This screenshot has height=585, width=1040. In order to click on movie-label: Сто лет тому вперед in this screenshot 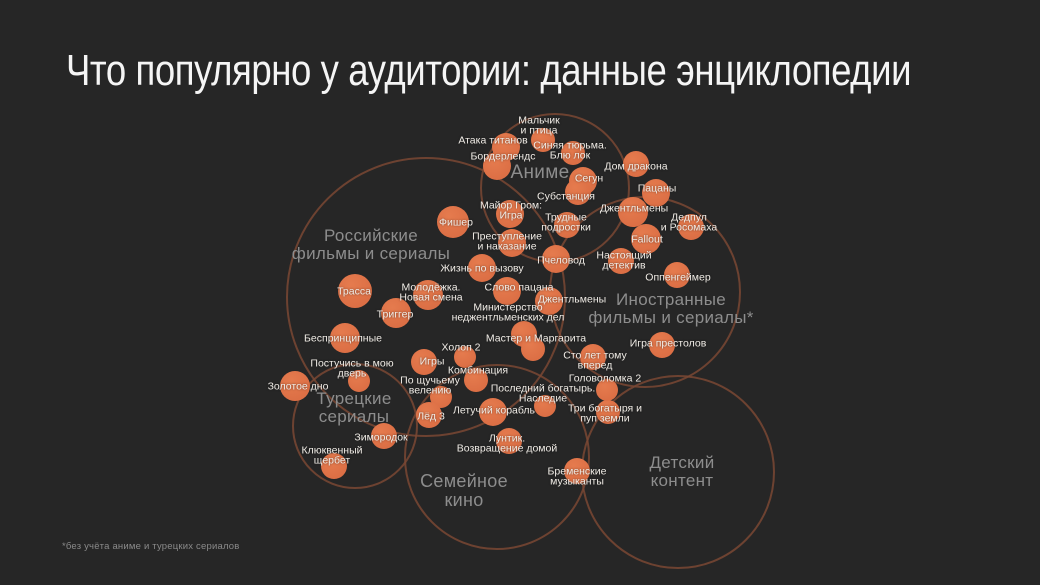, I will do `click(595, 360)`.